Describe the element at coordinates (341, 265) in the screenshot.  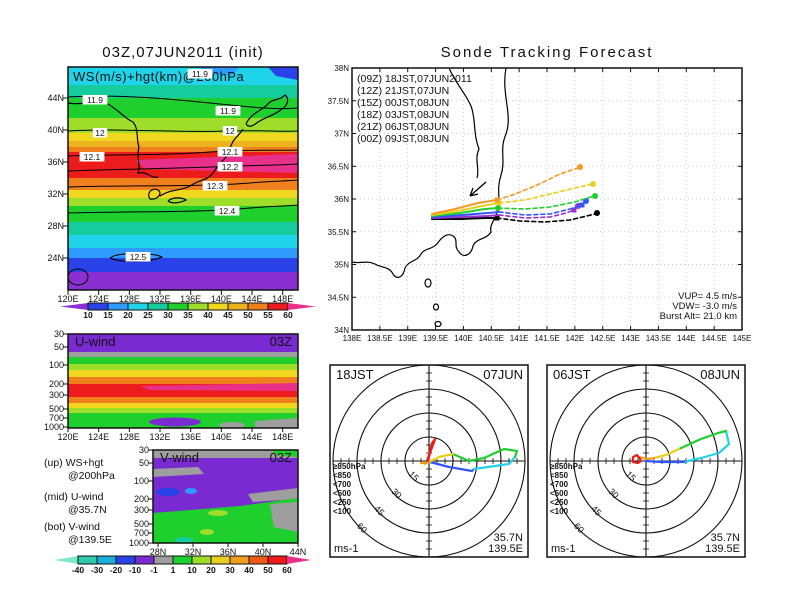
I see `lat-tick: 35N` at that location.